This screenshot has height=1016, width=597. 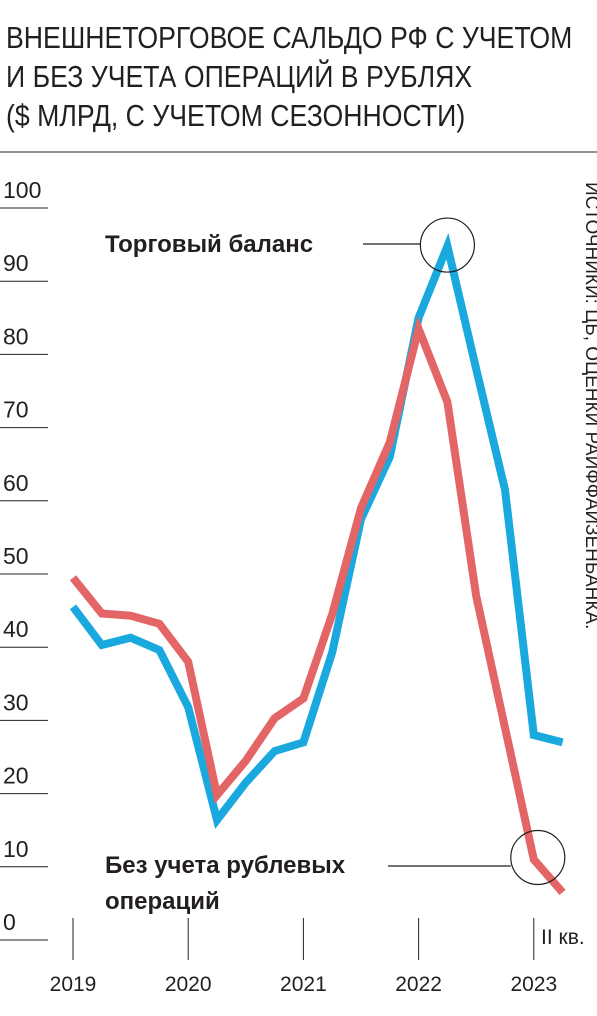 I want to click on annotation-circle-low, so click(x=538, y=857).